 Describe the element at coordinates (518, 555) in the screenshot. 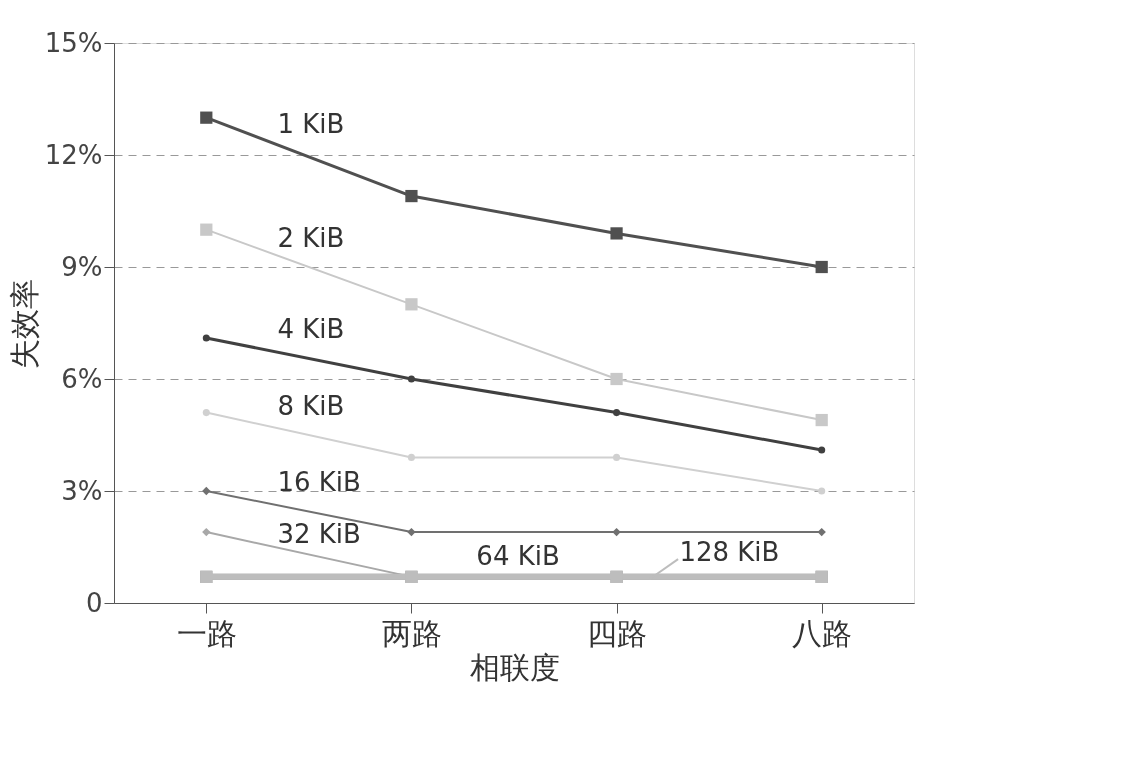

I see `series-label: 64 KiB` at that location.